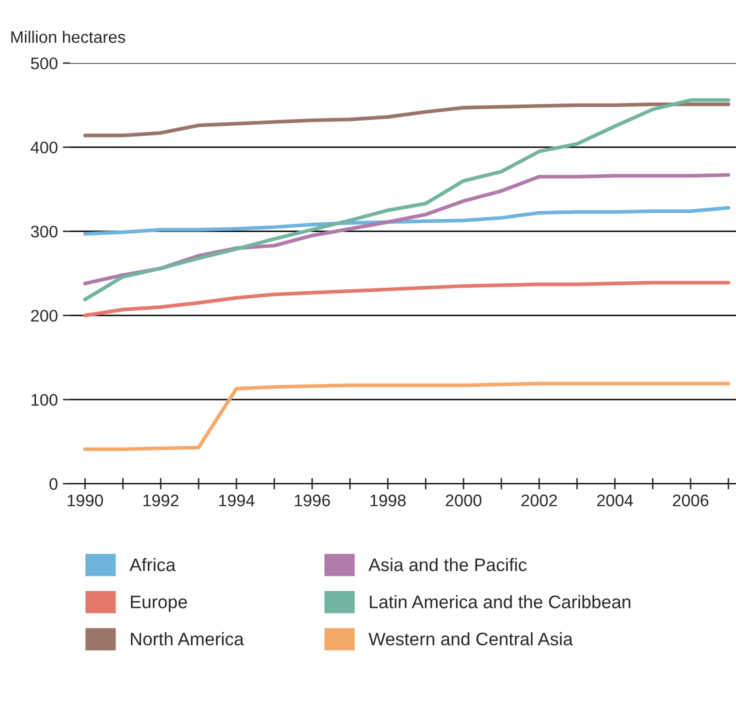 This screenshot has width=736, height=701. I want to click on x-tick-label: 1994, so click(236, 500).